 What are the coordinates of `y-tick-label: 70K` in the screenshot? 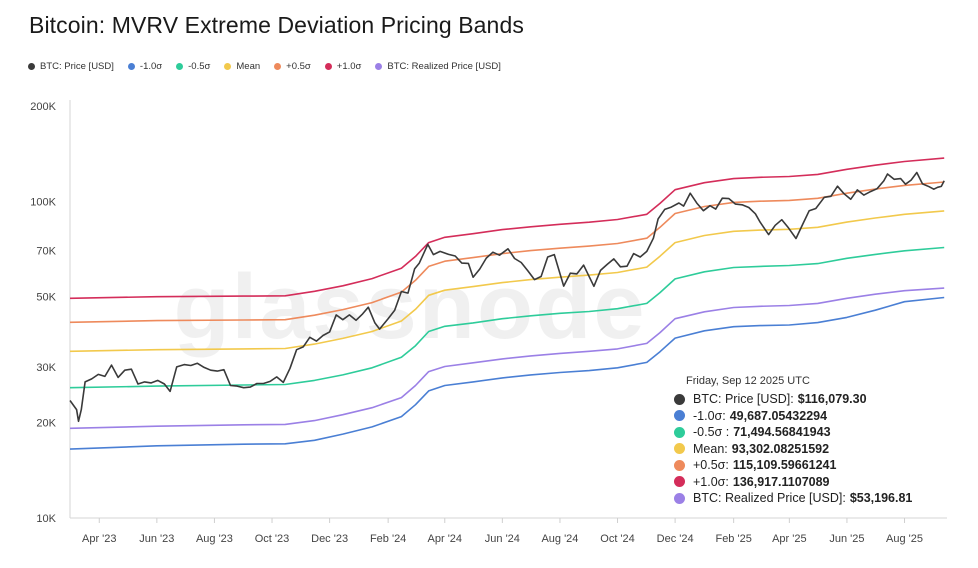 It's located at (46, 251).